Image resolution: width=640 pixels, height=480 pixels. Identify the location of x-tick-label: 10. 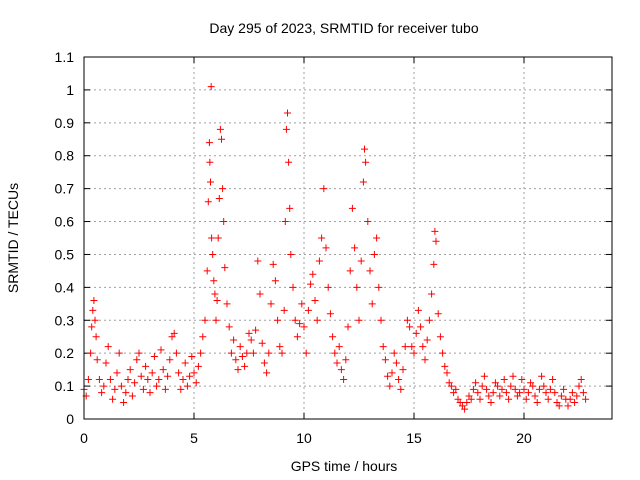
(304, 438).